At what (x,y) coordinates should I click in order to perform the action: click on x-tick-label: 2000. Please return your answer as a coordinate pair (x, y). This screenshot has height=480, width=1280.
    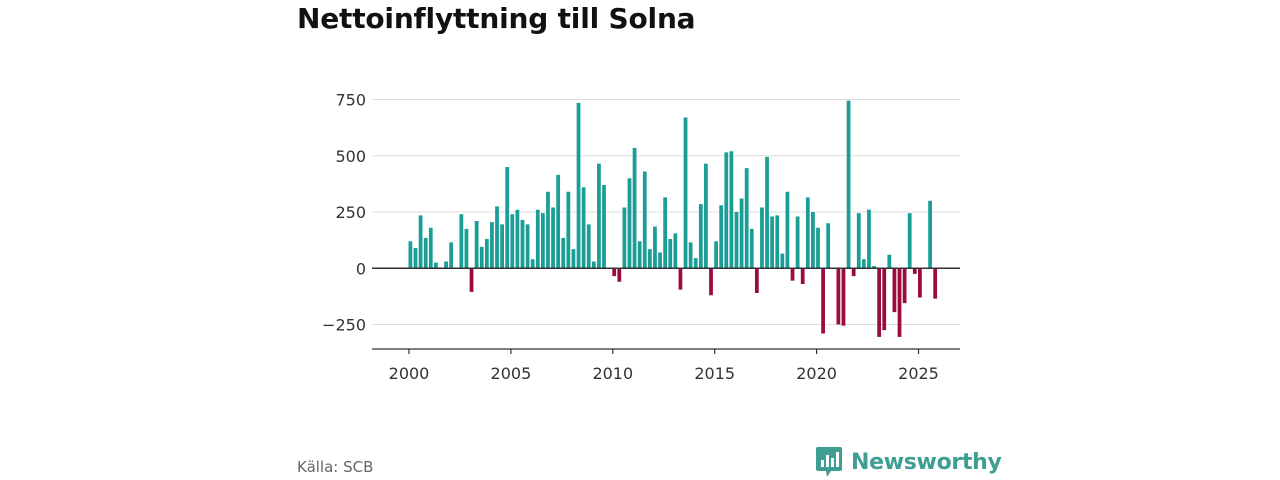
    Looking at the image, I should click on (409, 373).